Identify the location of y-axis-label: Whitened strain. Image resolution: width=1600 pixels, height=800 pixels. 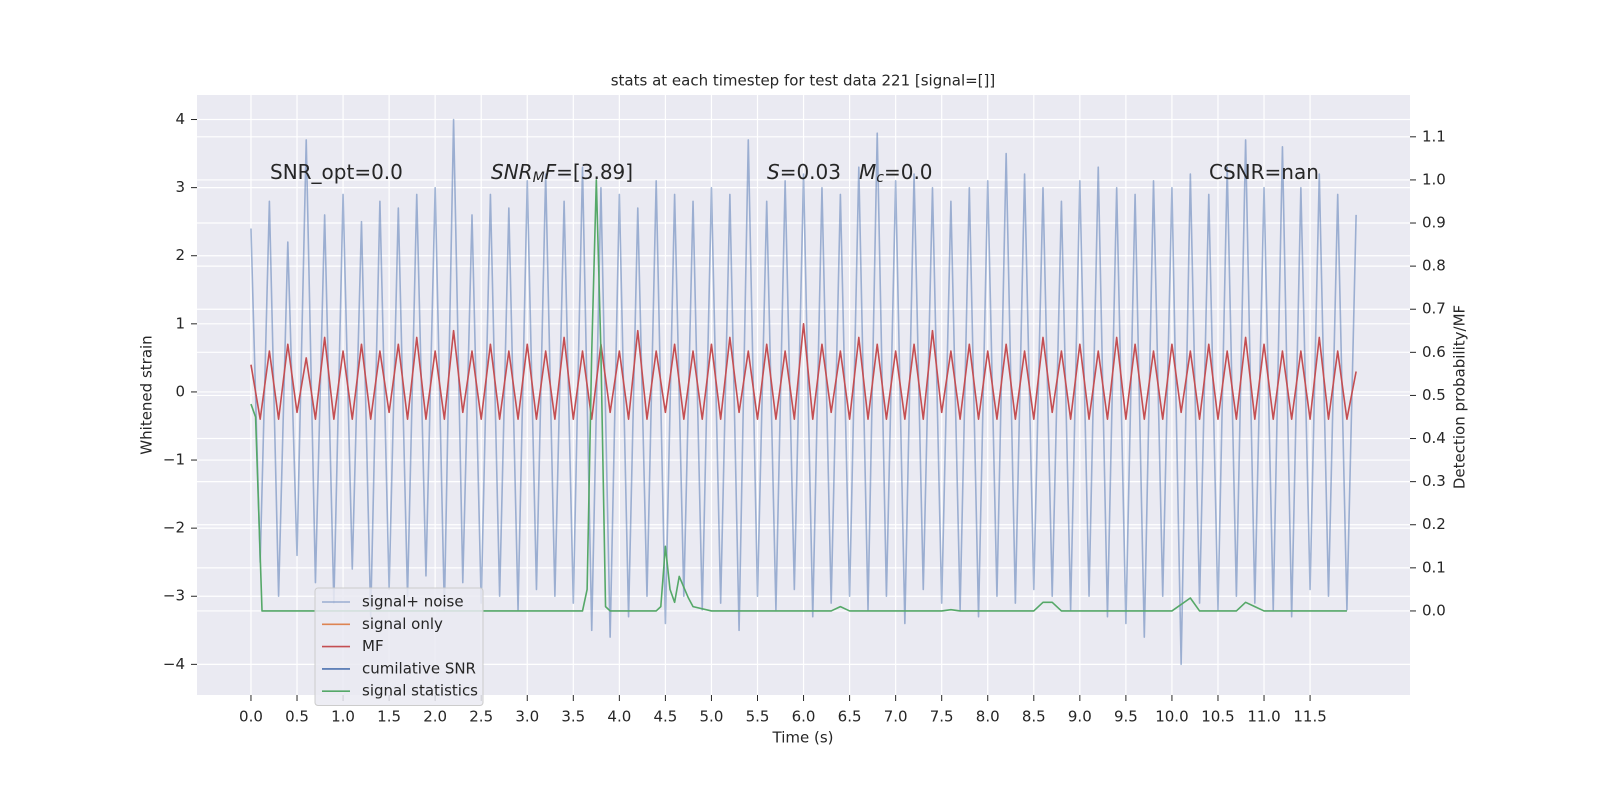
(147, 394).